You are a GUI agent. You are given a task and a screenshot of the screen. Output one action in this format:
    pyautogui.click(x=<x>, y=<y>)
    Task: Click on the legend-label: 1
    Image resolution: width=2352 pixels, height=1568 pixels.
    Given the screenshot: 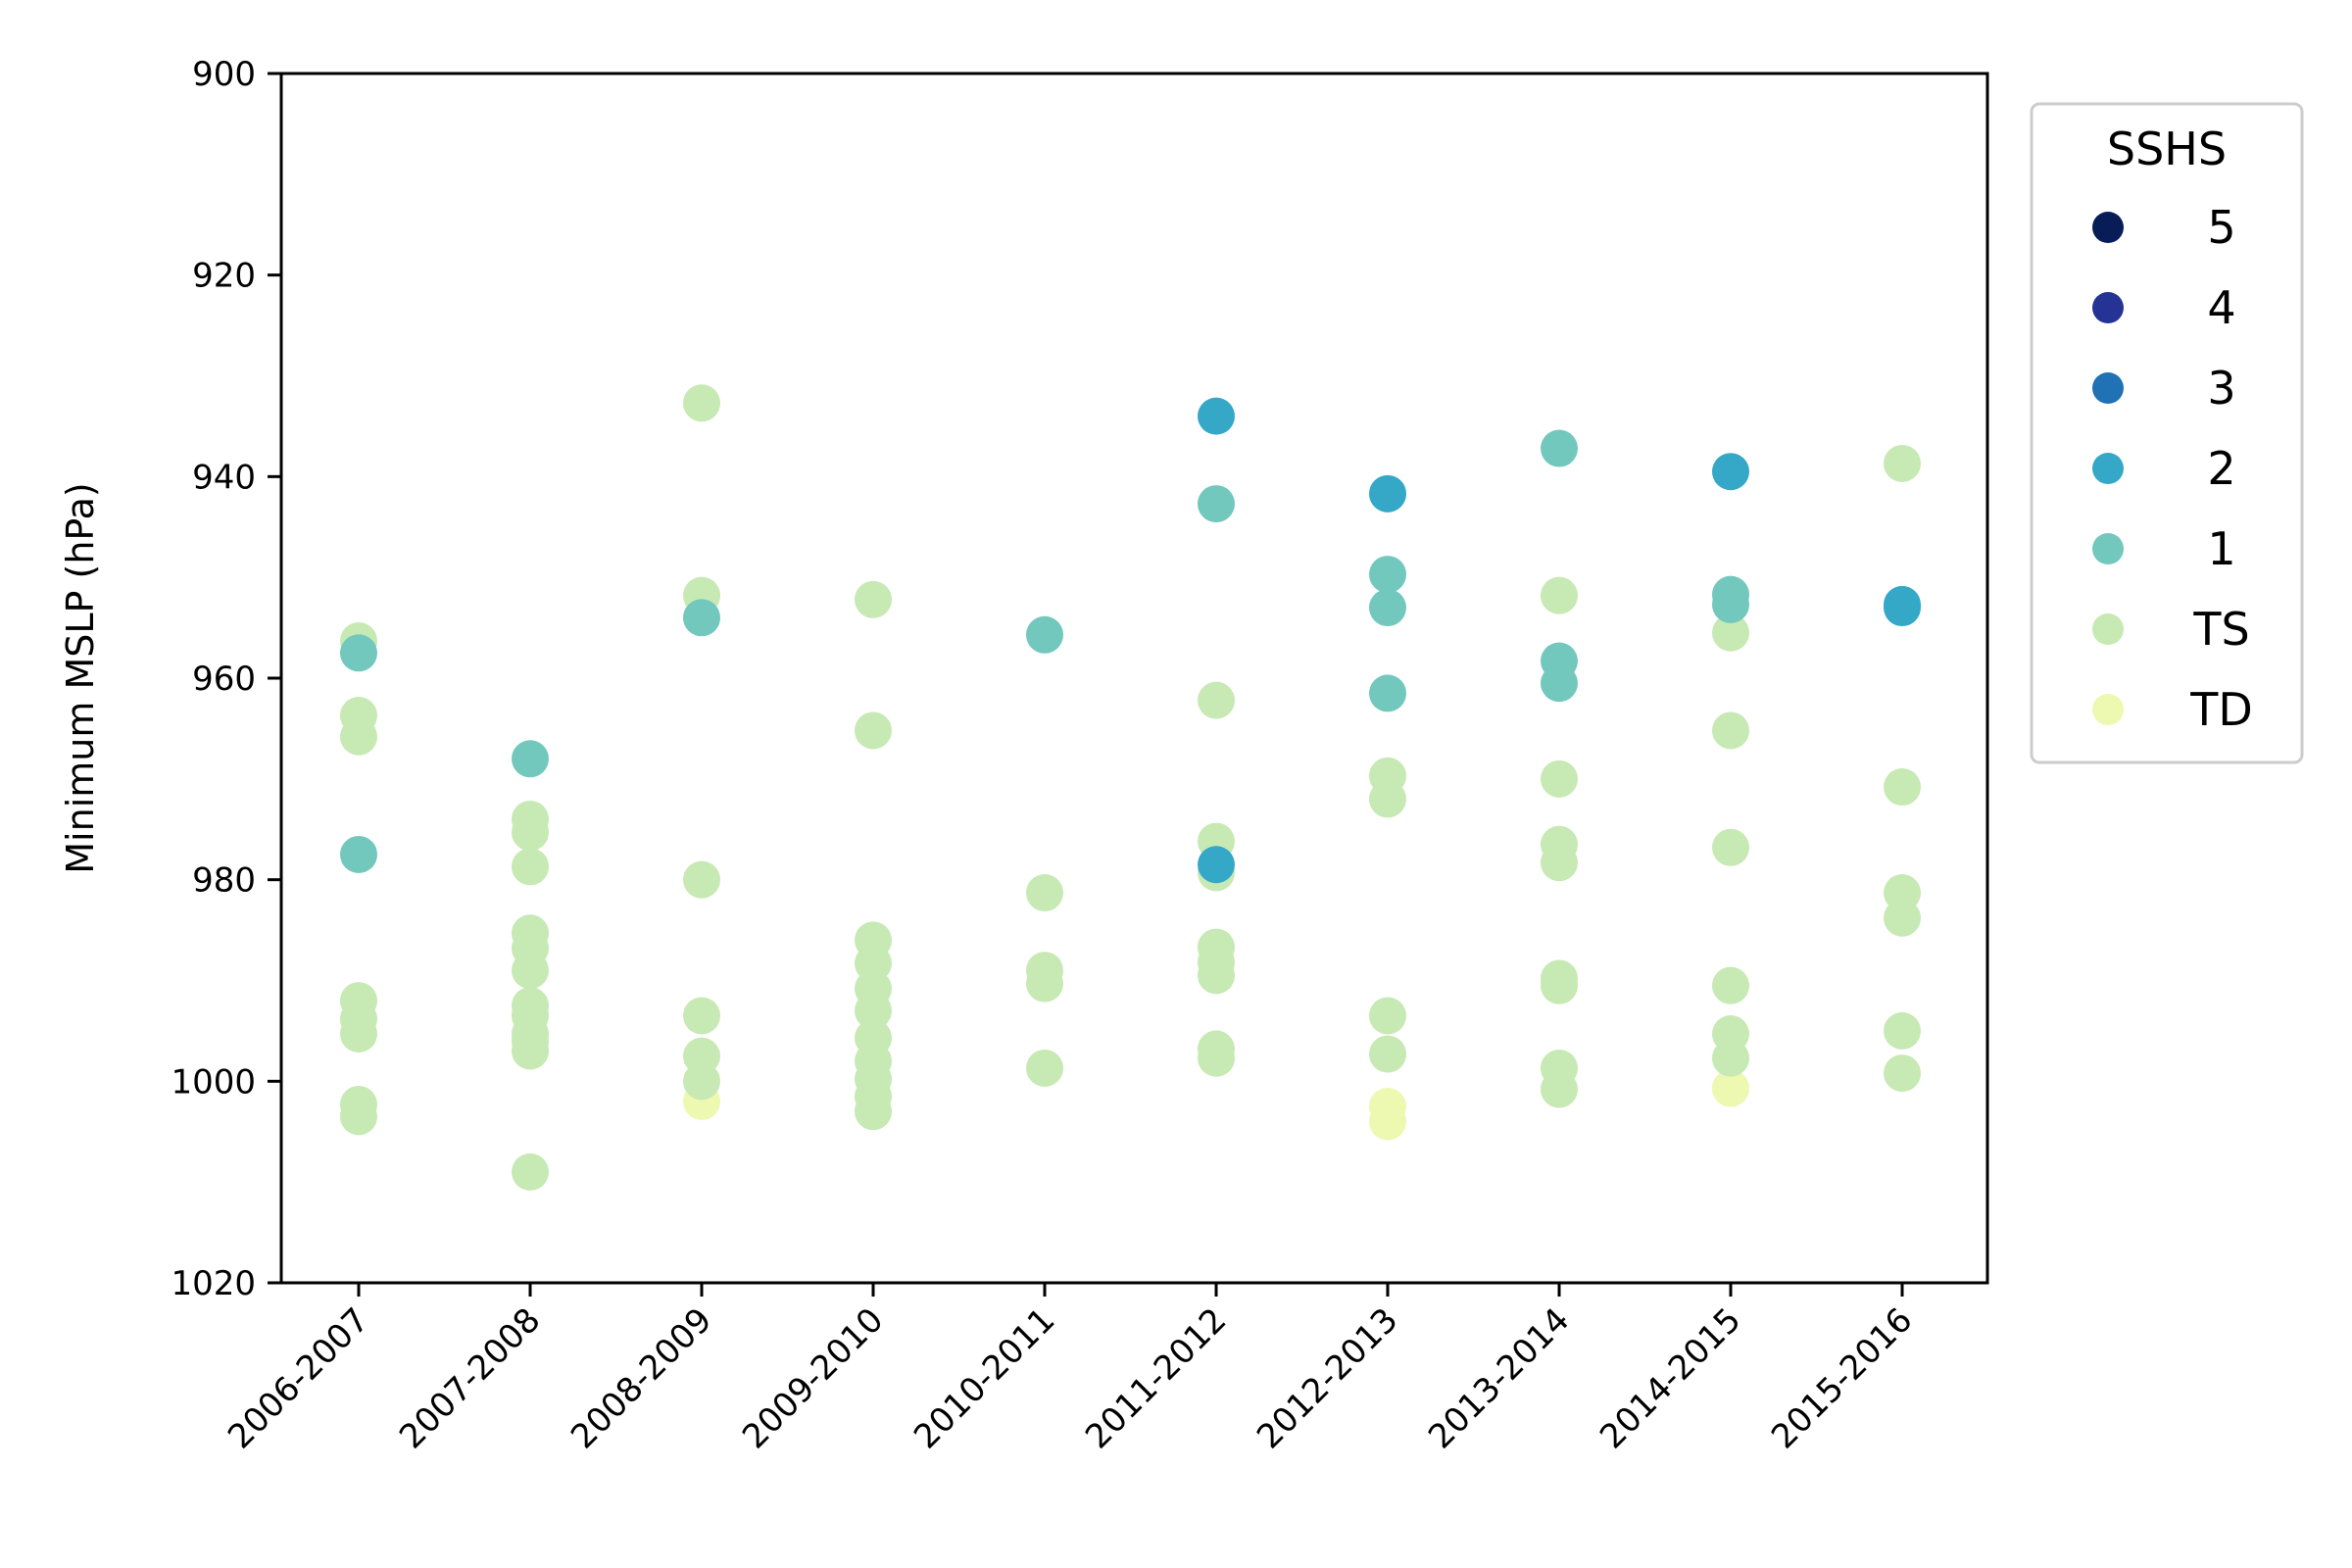 What is the action you would take?
    pyautogui.click(x=2221, y=548)
    